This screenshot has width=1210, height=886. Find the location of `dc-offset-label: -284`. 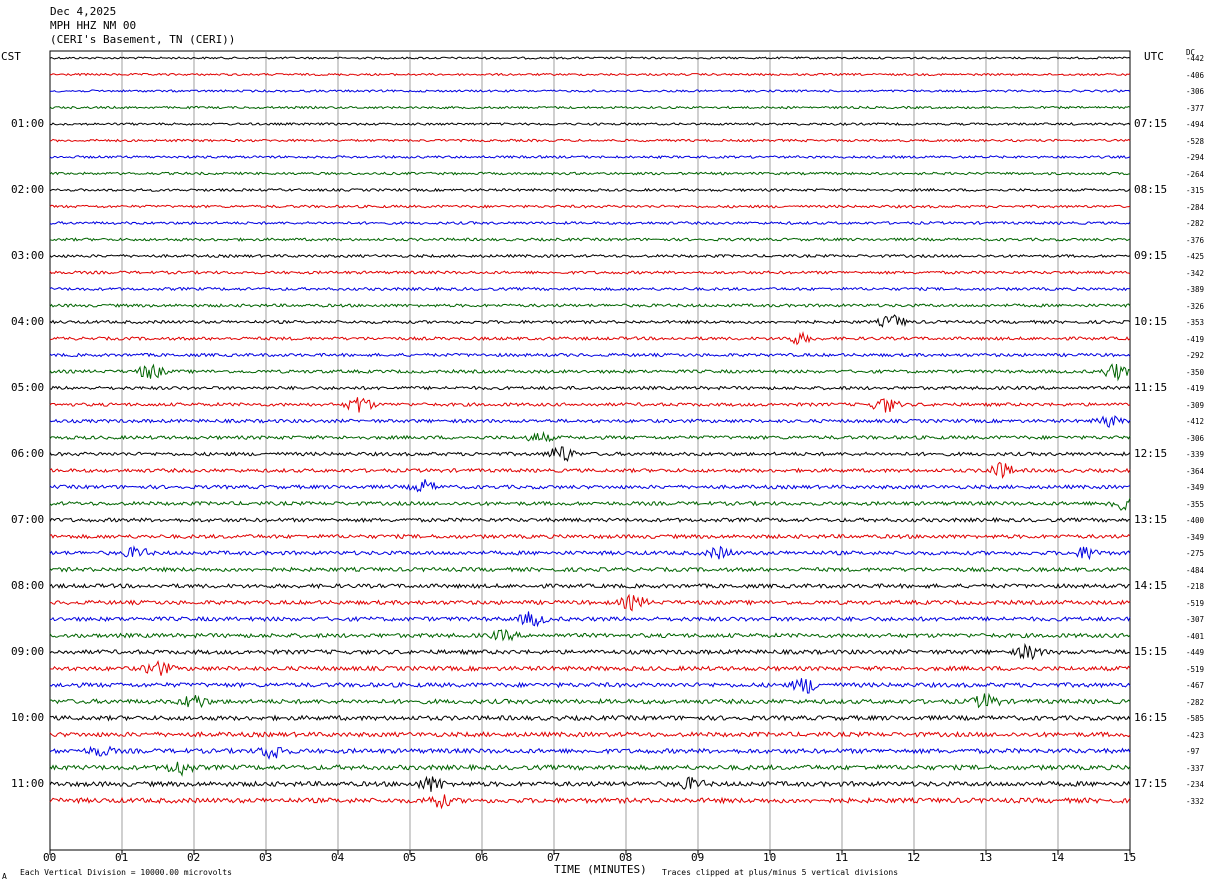

dc-offset-label: -284 is located at coordinates (1195, 207).